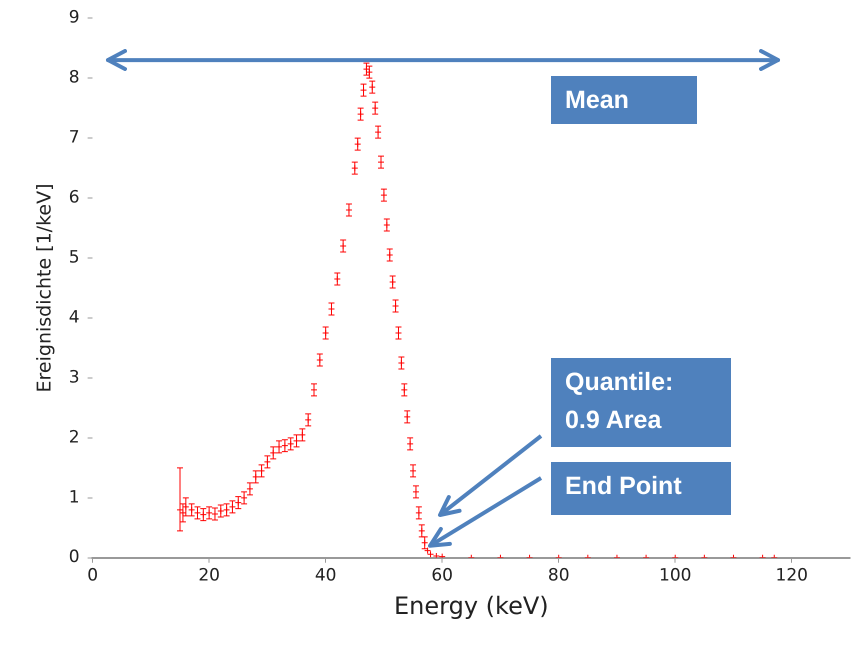 Image resolution: width=854 pixels, height=648 pixels. I want to click on y-tick-label: 6, so click(74, 197).